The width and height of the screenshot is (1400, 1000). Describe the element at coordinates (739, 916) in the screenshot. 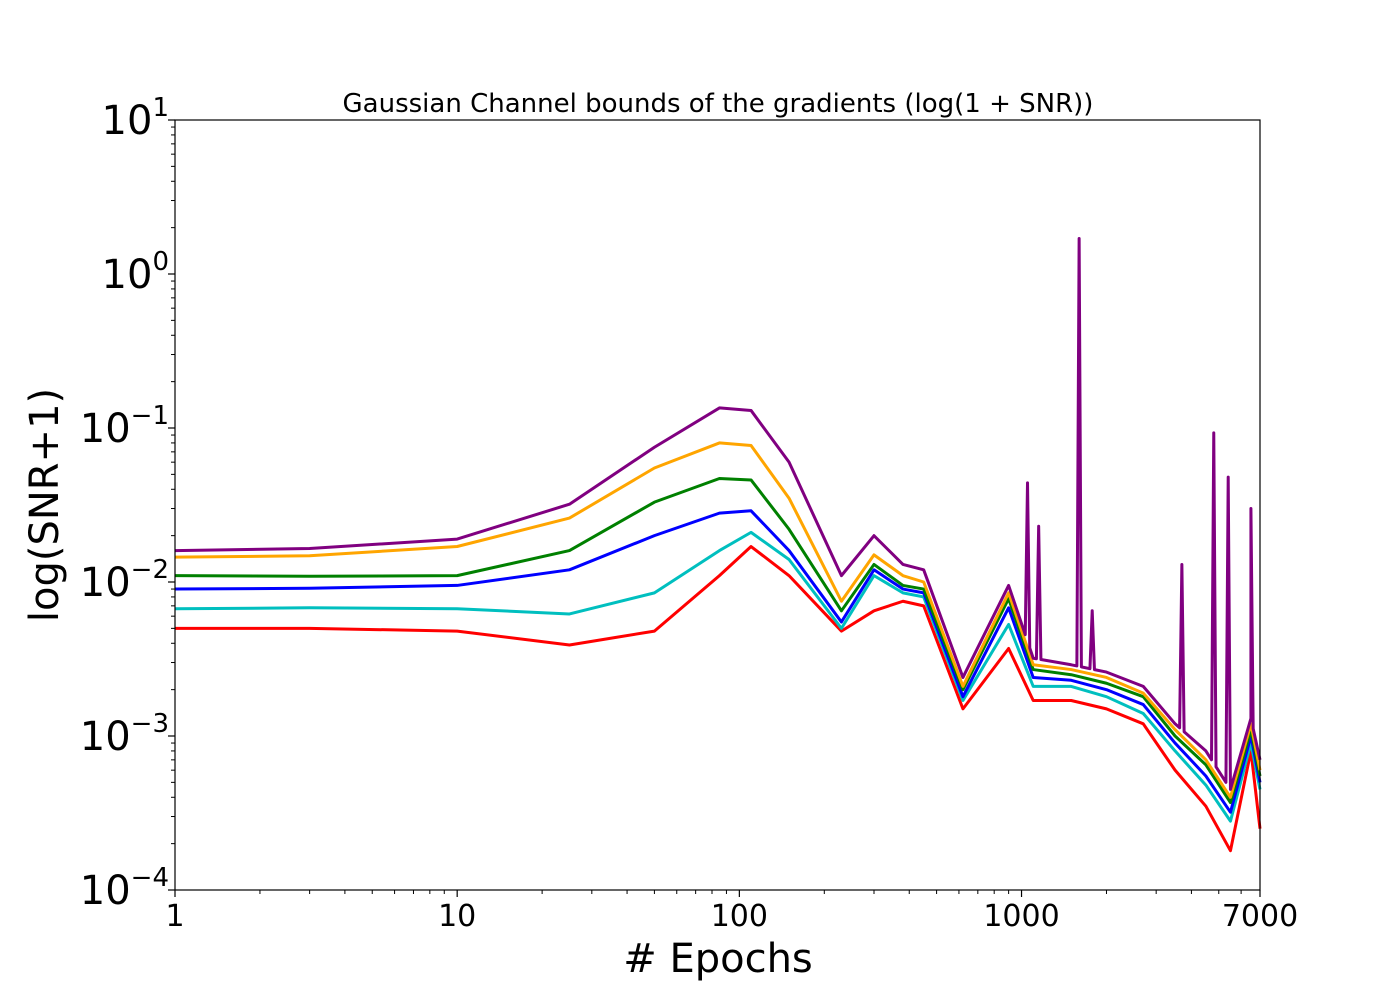

I see `x-tick-label: 100` at that location.